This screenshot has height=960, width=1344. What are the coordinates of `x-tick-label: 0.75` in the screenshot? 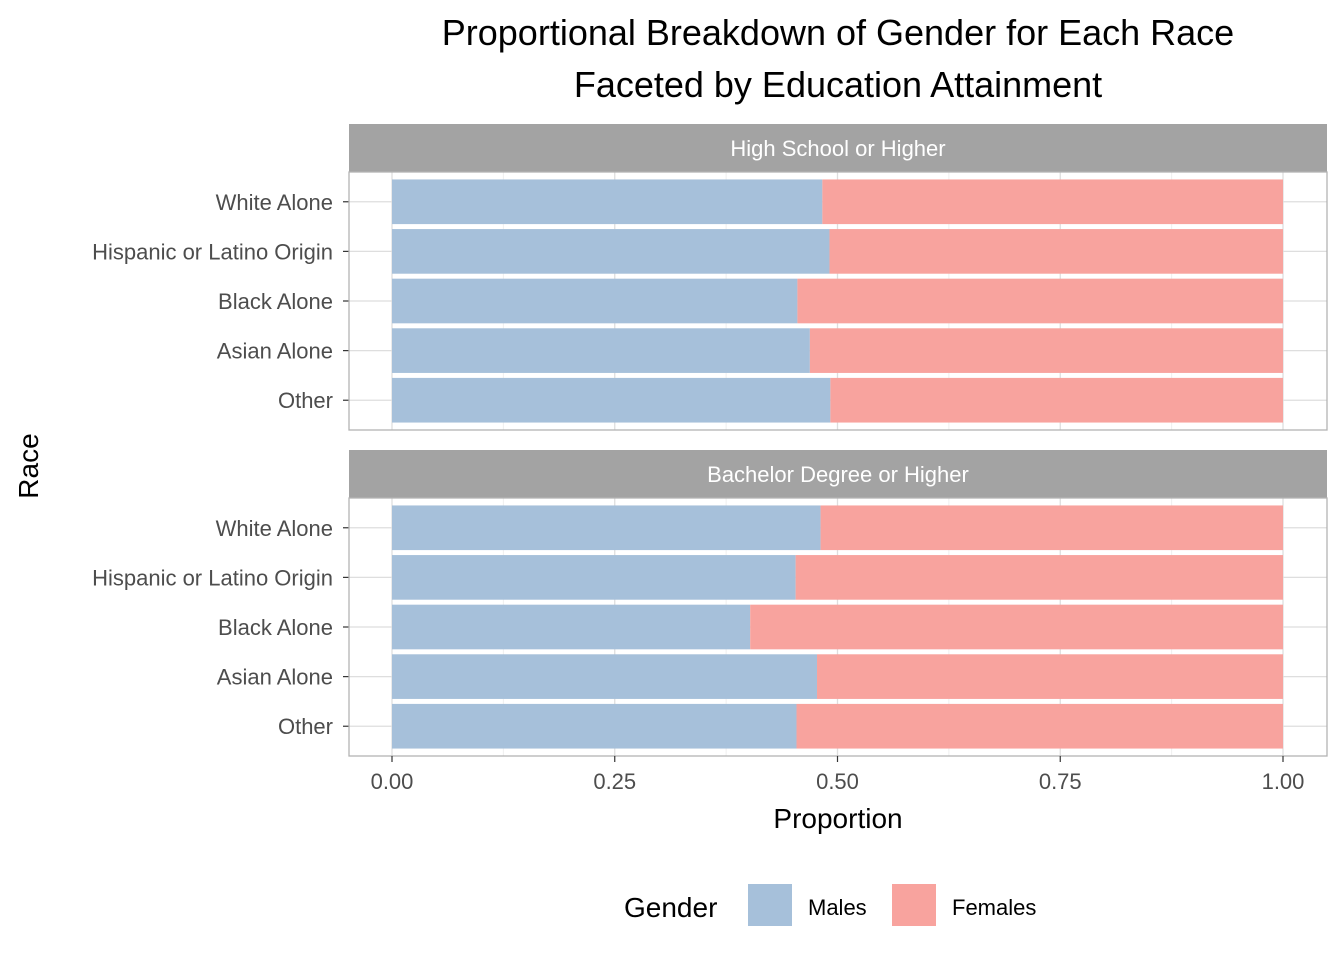 It's located at (1060, 781).